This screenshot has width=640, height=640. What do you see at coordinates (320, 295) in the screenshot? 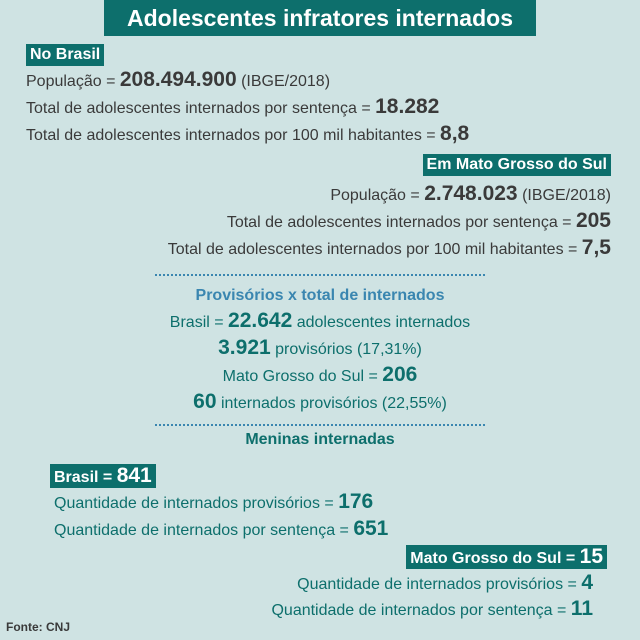
I see `provisorios-heading: Provisórios x total de internados` at bounding box center [320, 295].